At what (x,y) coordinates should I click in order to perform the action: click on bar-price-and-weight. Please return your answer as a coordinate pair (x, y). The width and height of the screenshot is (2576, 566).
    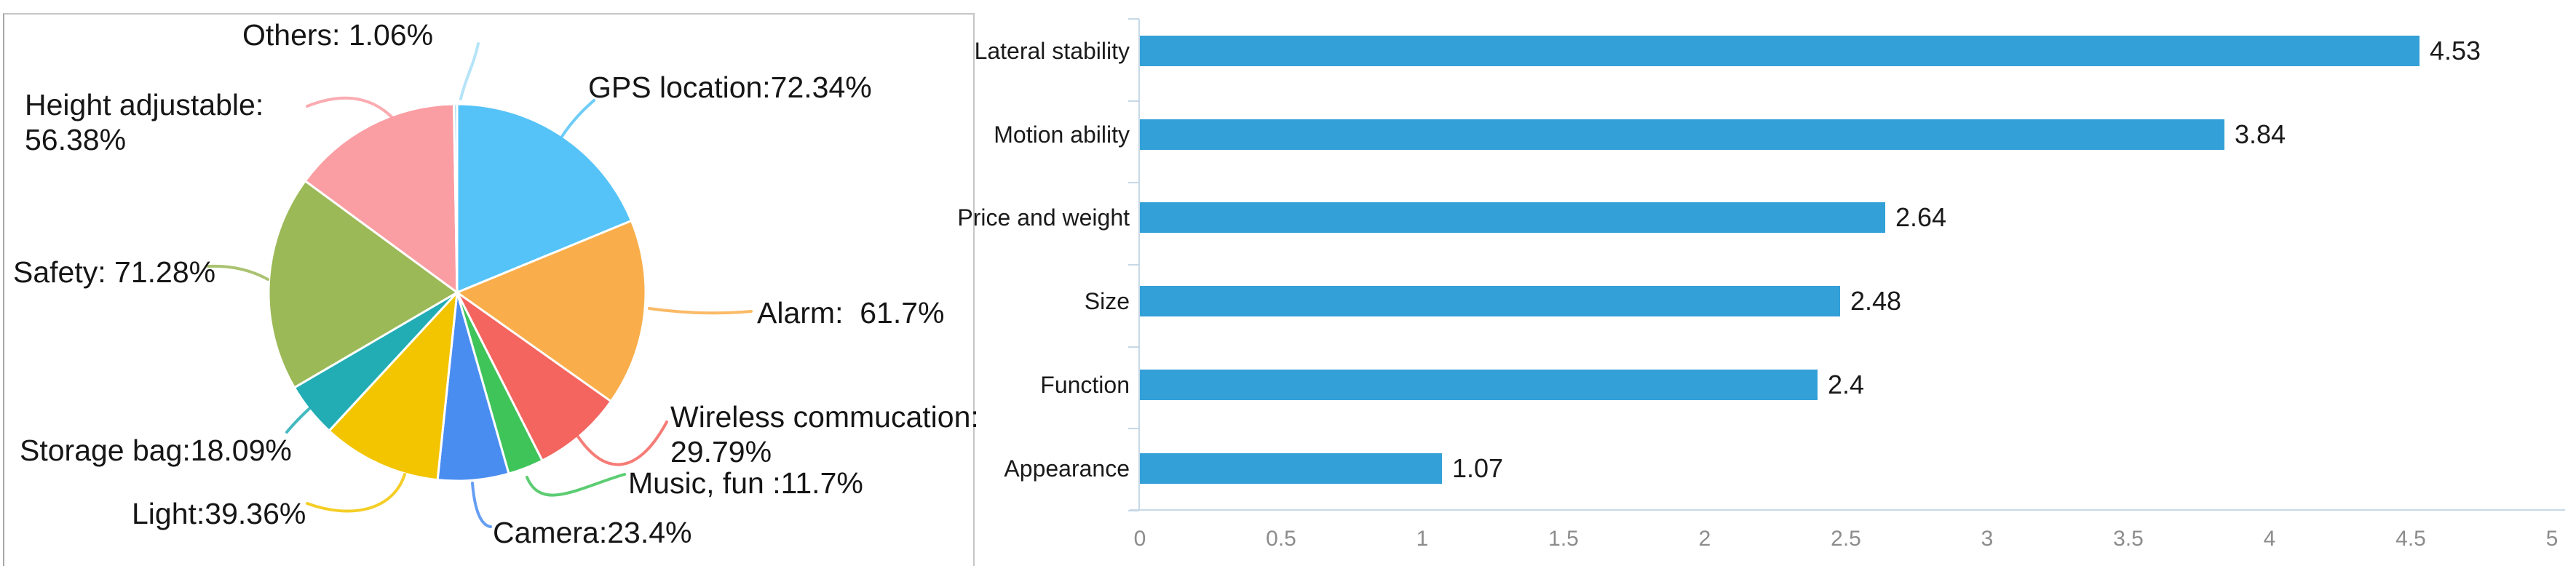
    Looking at the image, I should click on (1512, 217).